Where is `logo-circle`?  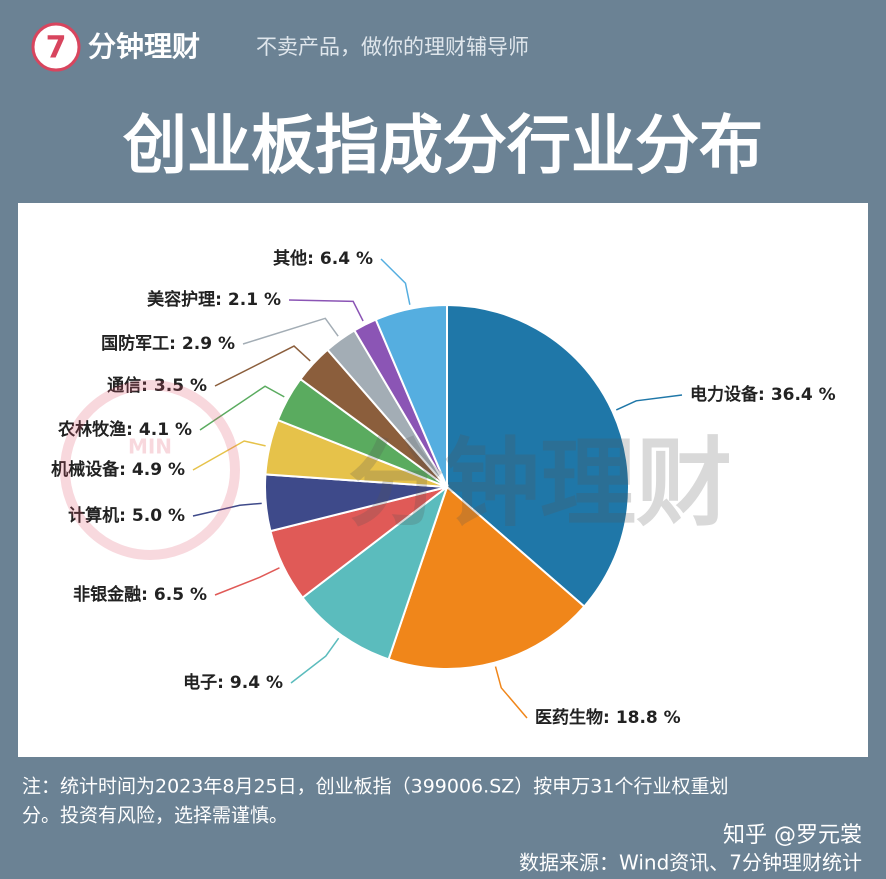
logo-circle is located at coordinates (56, 47).